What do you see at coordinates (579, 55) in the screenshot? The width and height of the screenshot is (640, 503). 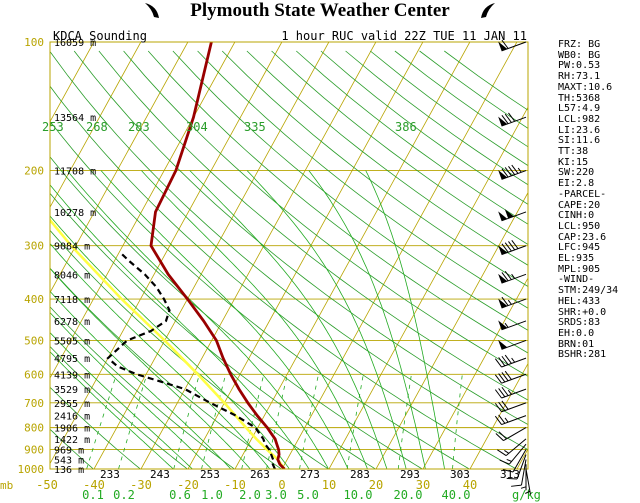 I see `index-line: WB0: BG` at bounding box center [579, 55].